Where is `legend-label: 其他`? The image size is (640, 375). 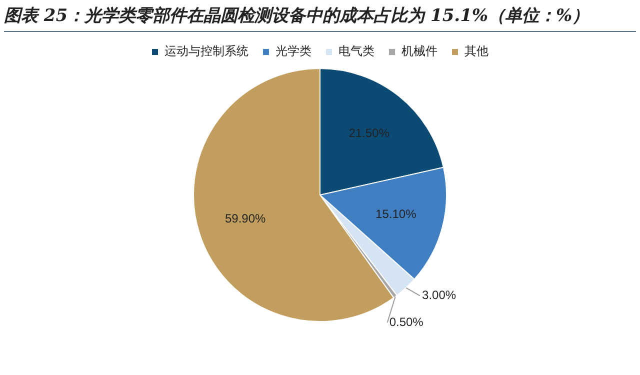
legend-label: 其他 is located at coordinates (476, 51).